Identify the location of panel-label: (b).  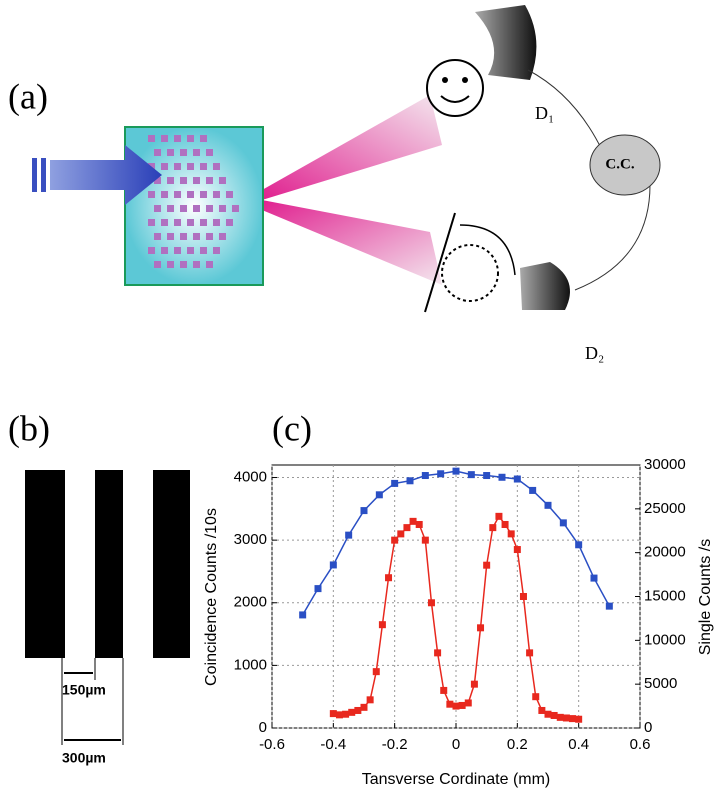
(29, 428).